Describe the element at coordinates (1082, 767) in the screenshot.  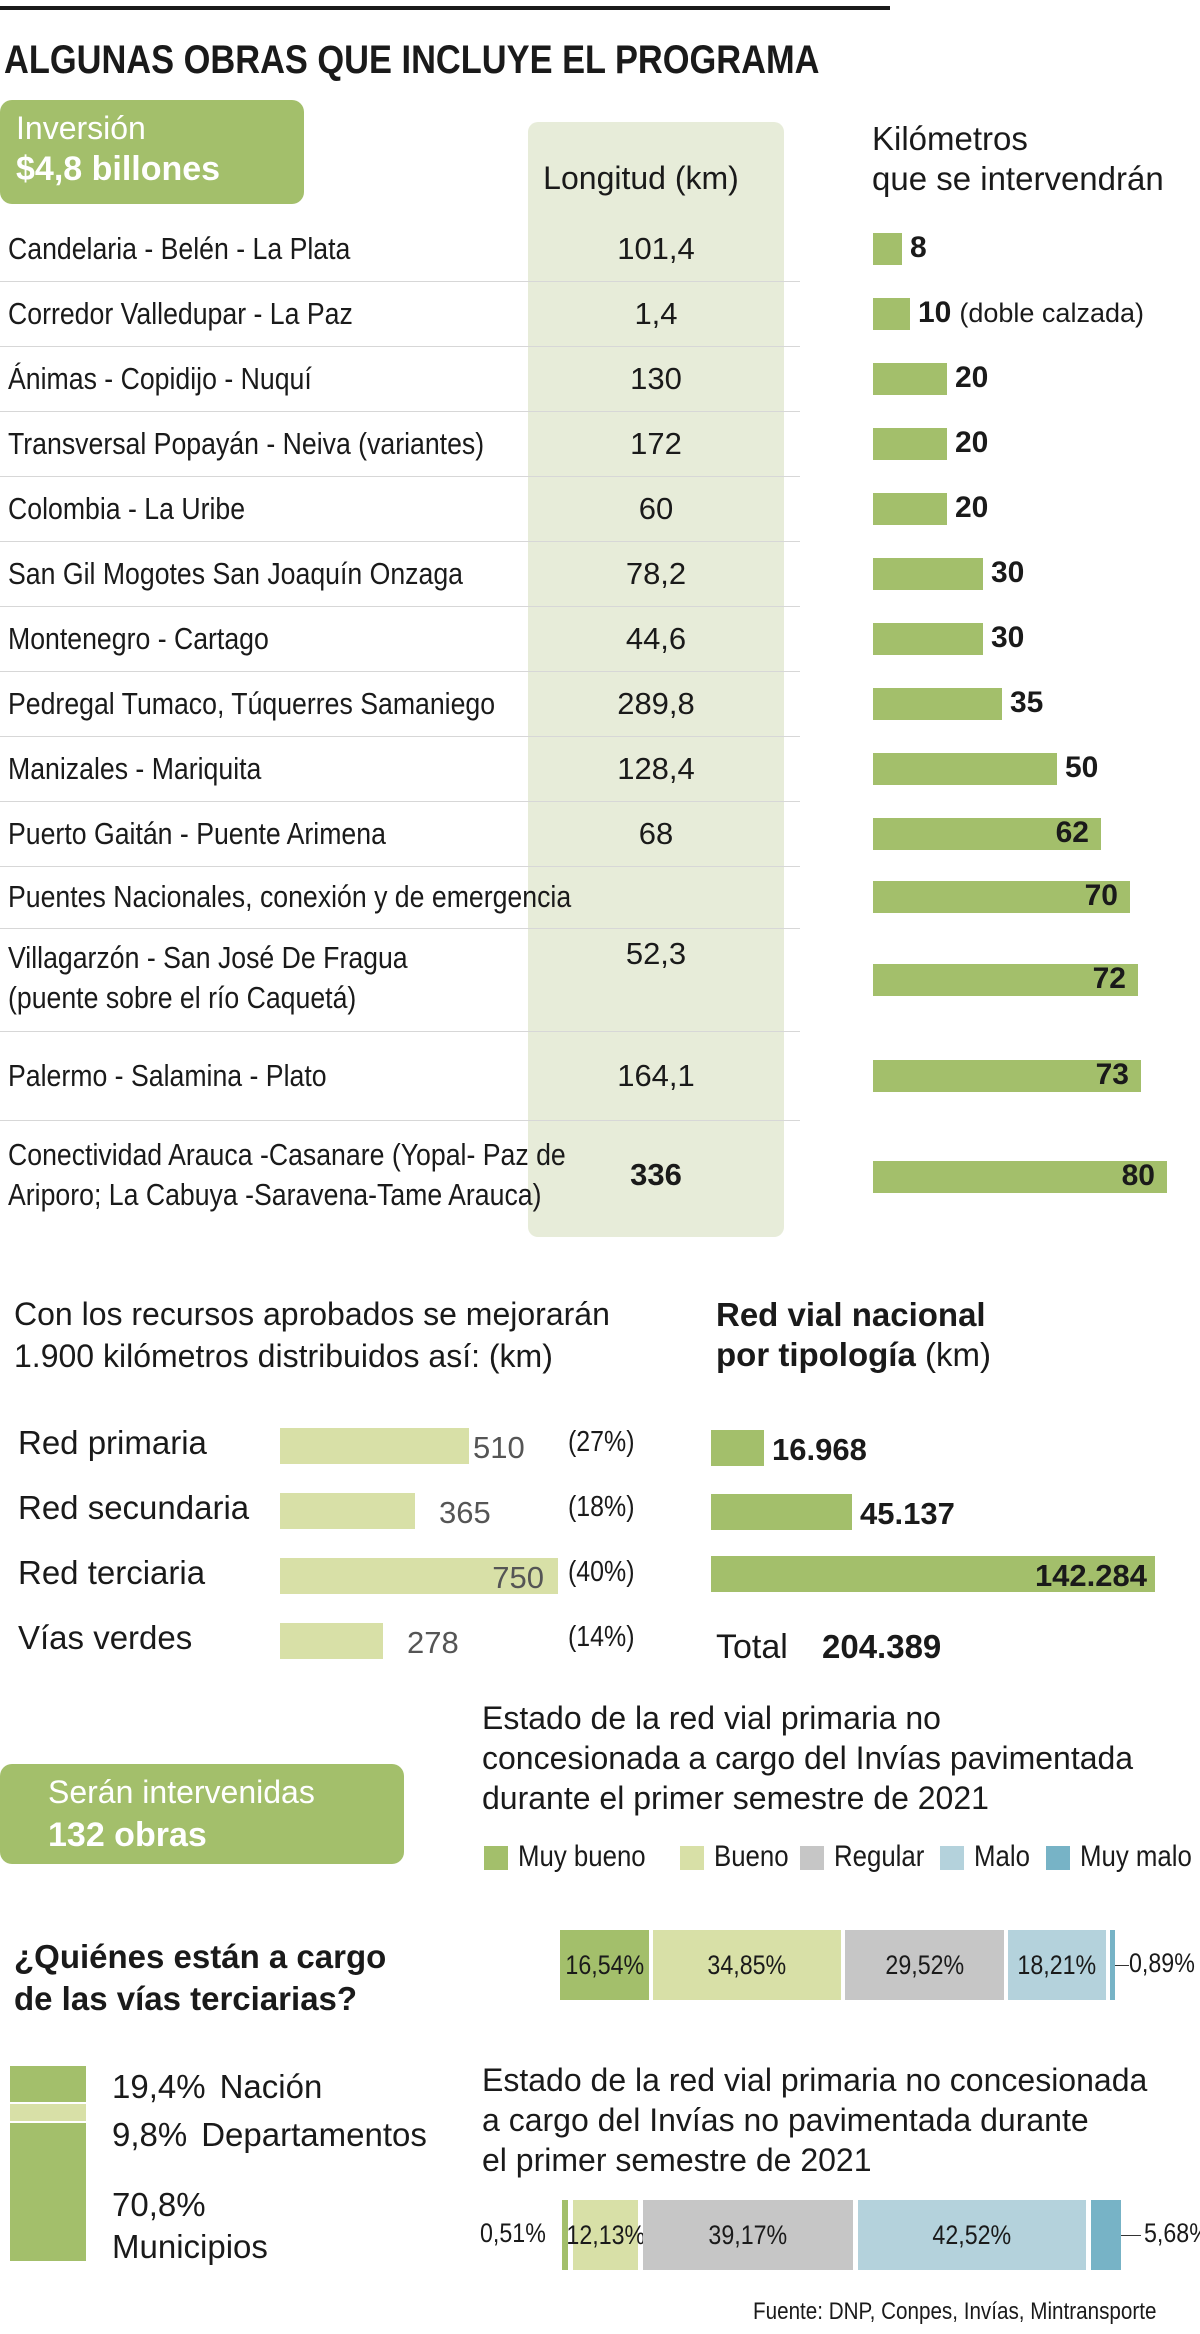
I see `km-value: 50` at that location.